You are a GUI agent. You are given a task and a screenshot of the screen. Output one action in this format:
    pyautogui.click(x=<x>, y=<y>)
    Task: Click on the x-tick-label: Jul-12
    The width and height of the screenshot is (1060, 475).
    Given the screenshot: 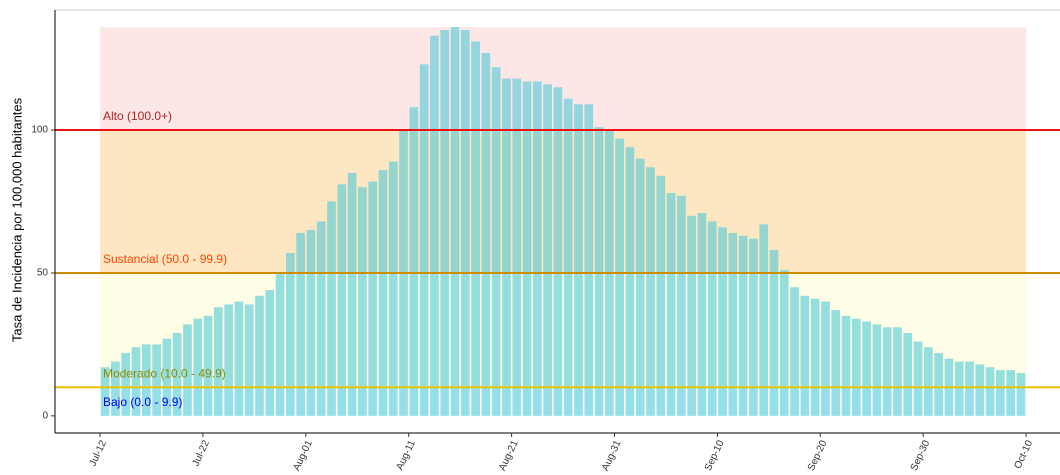 What is the action you would take?
    pyautogui.click(x=99, y=453)
    